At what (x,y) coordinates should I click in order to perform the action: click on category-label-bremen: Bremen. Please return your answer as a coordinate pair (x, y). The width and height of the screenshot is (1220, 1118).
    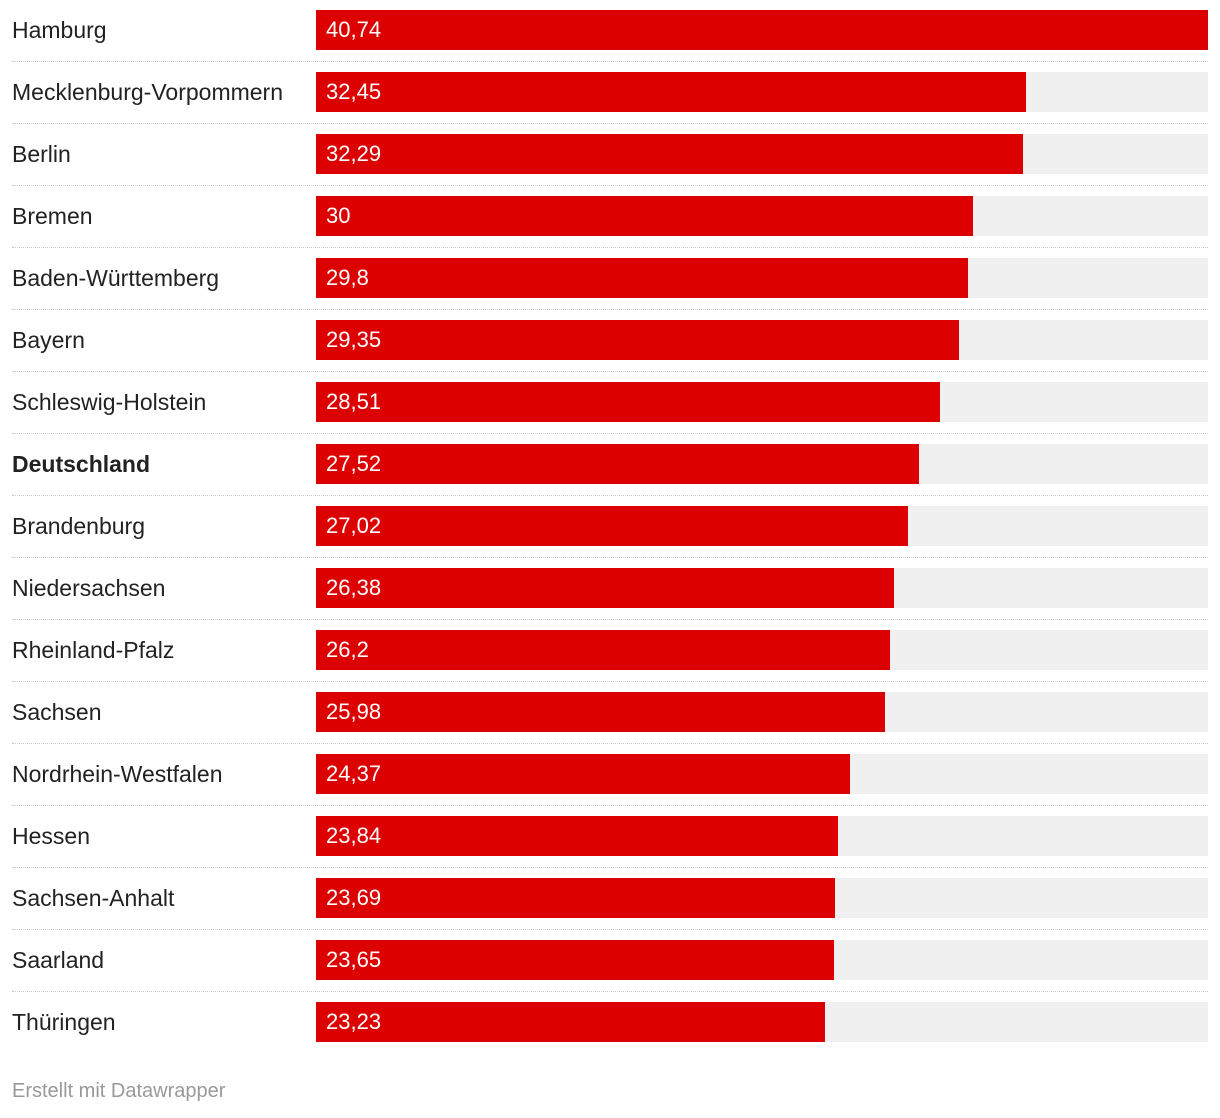
    Looking at the image, I should click on (52, 216).